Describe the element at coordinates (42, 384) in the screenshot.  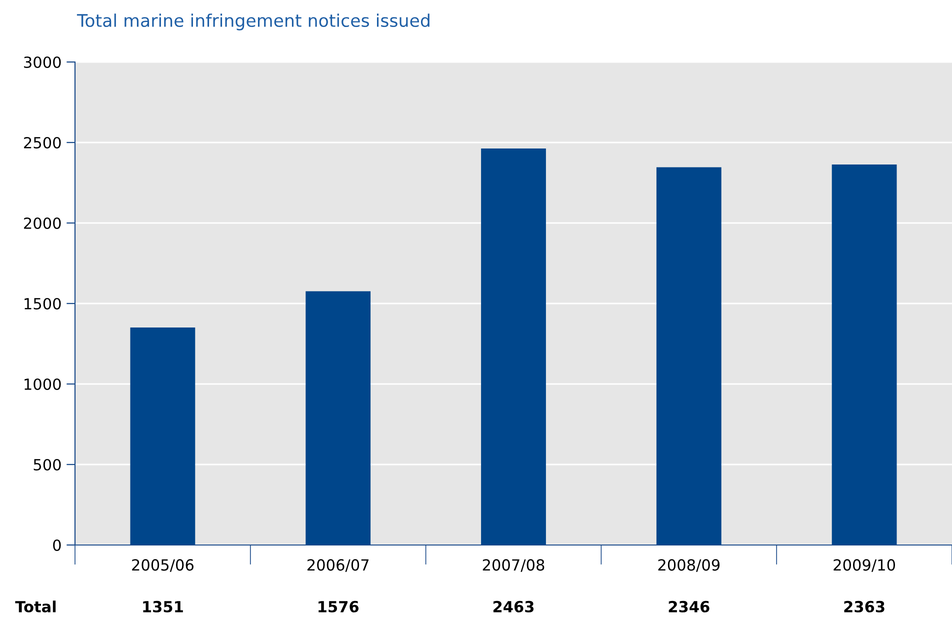
I see `y-tick-label: 1000` at that location.